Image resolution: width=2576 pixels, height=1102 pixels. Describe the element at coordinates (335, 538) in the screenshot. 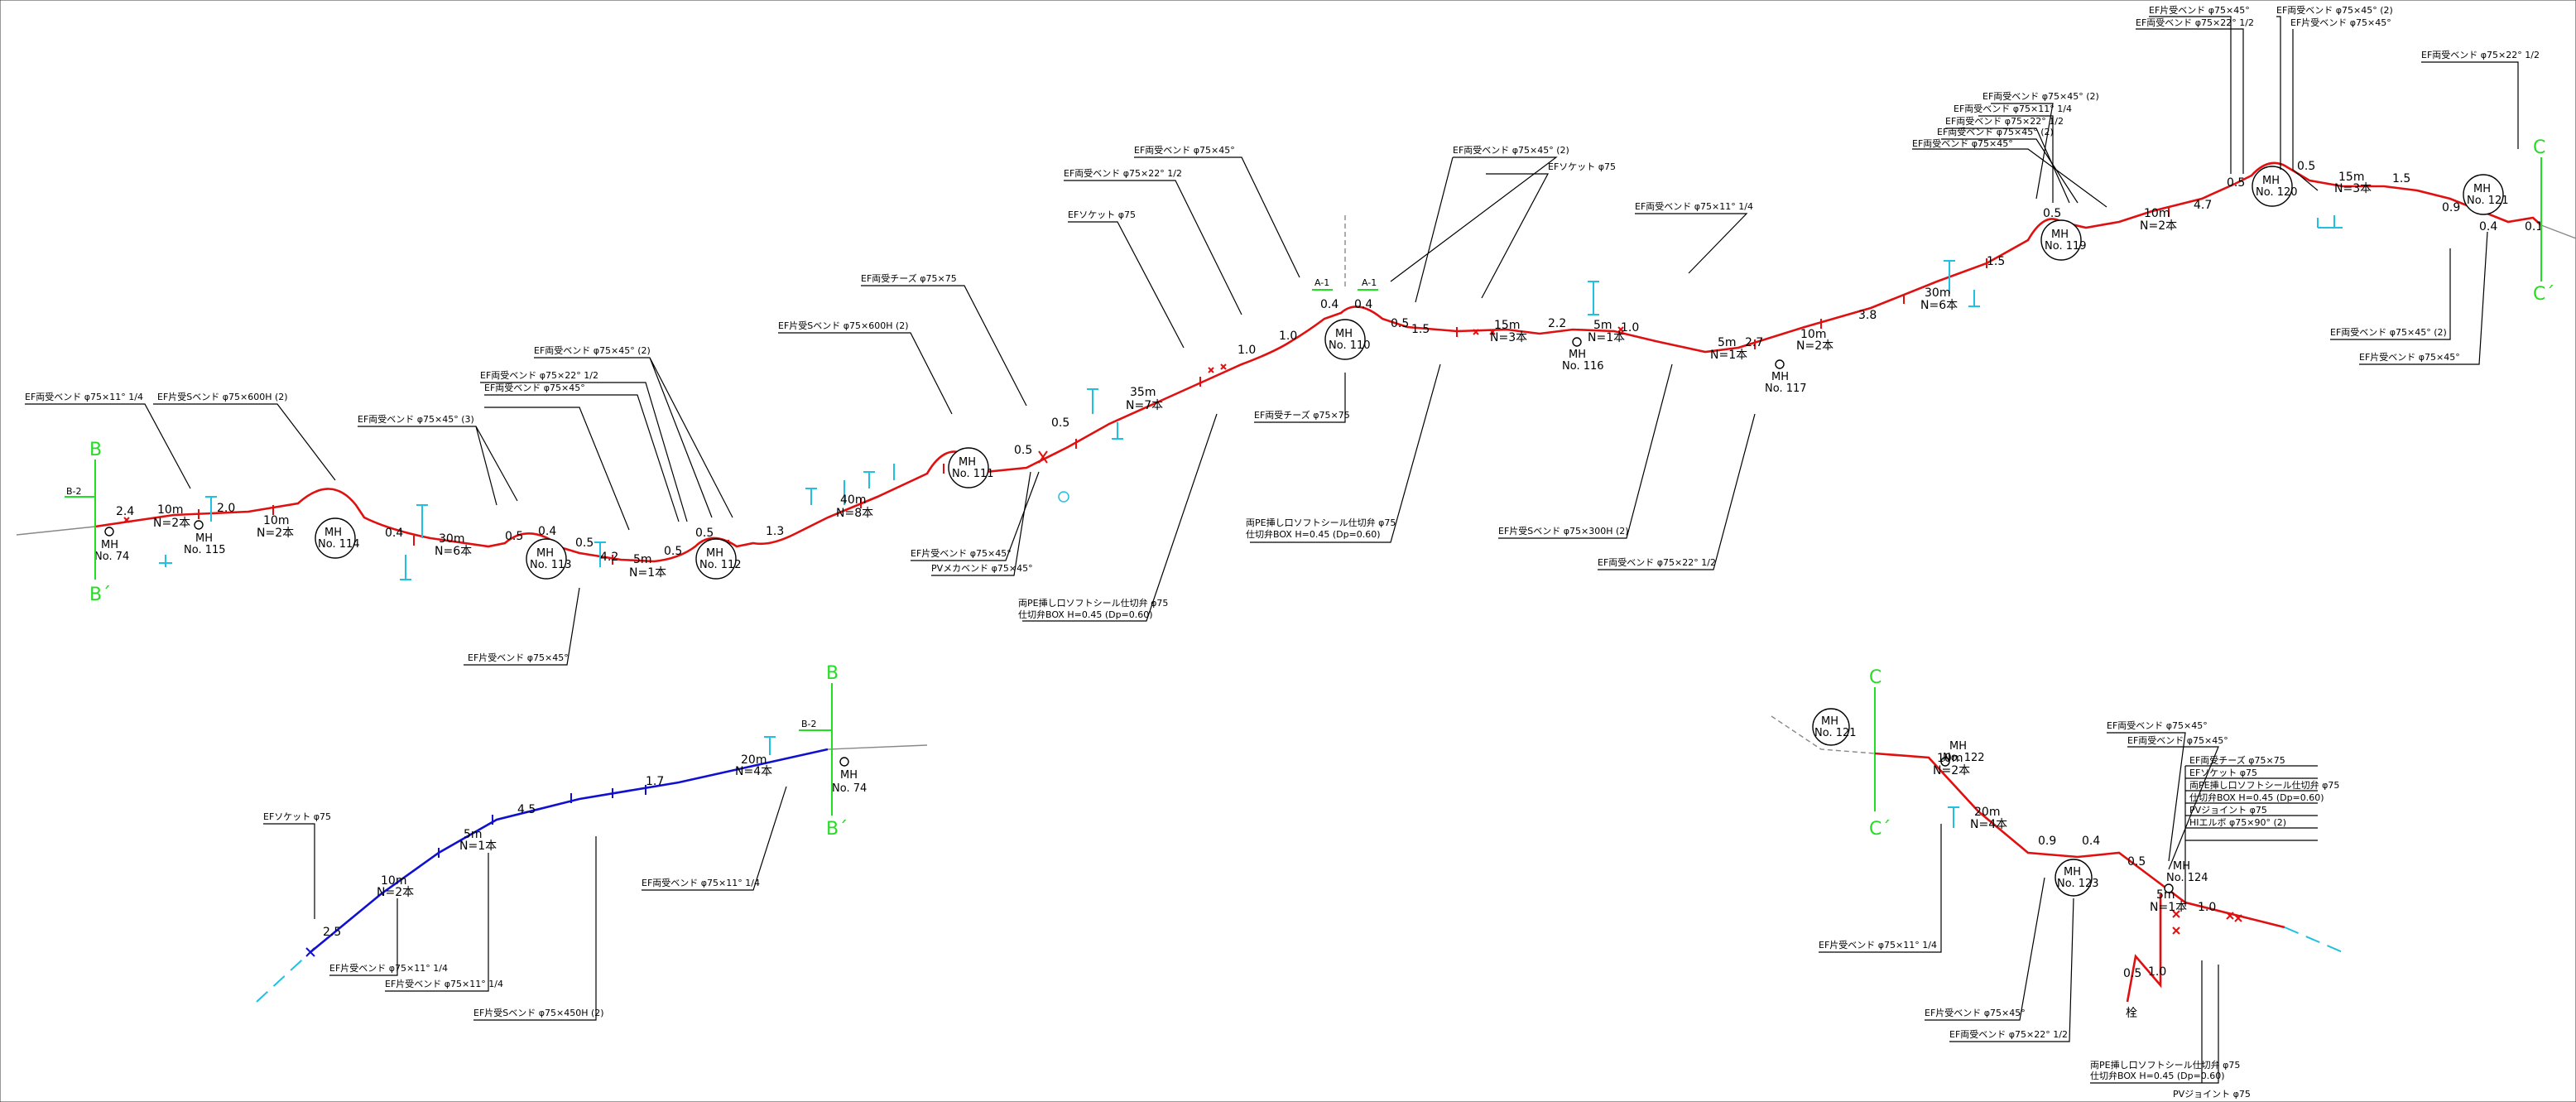

I see `mh114-marker` at that location.